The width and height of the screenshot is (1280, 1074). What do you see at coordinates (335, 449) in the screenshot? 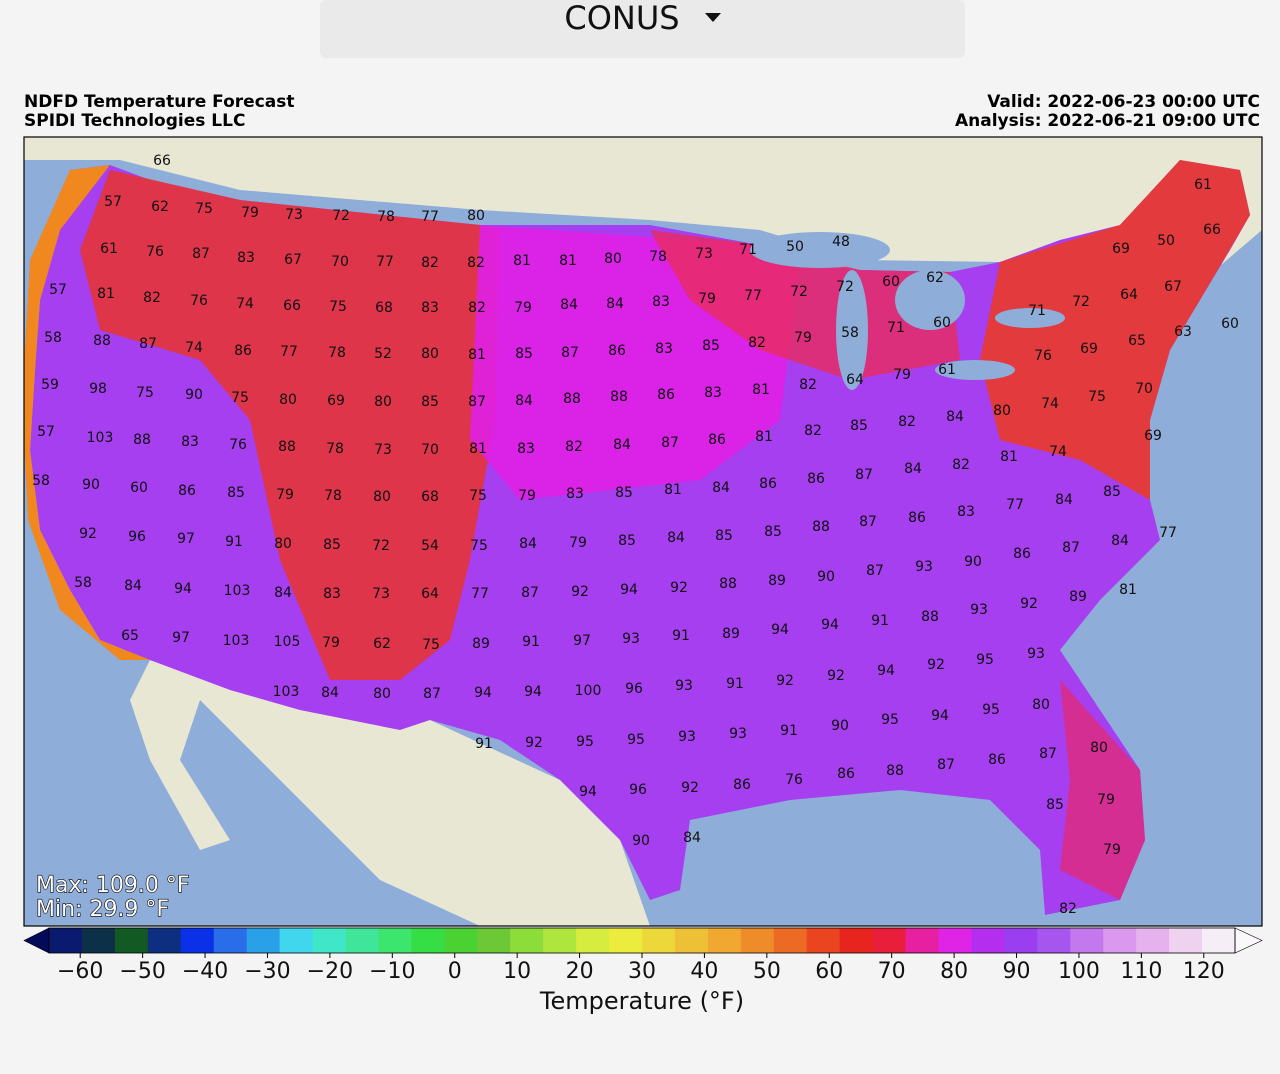
I see `temp-label: 78` at bounding box center [335, 449].